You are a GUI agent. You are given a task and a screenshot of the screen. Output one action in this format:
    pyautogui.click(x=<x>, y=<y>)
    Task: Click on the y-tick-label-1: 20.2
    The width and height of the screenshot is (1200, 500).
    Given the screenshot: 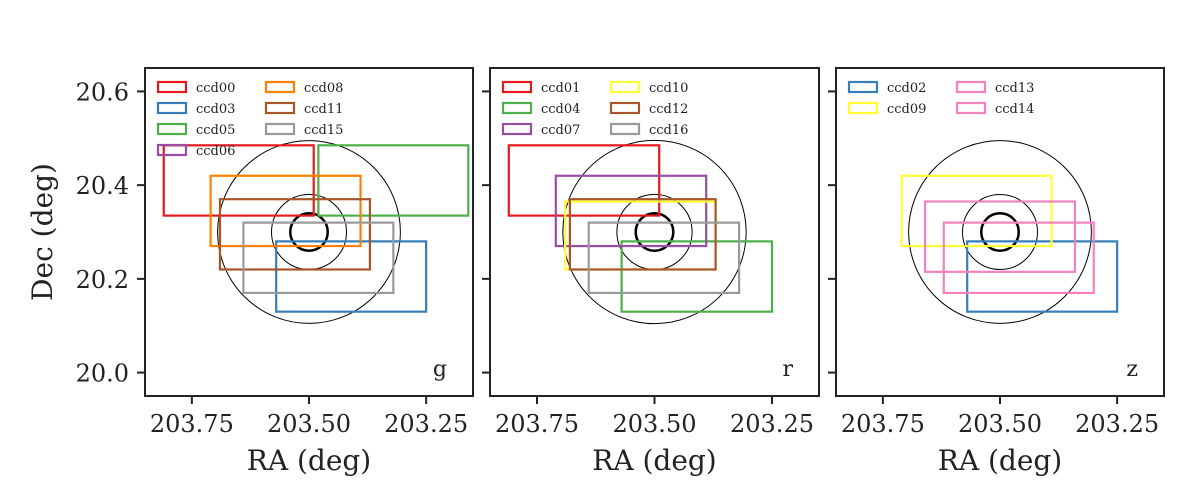 What is the action you would take?
    pyautogui.click(x=102, y=280)
    